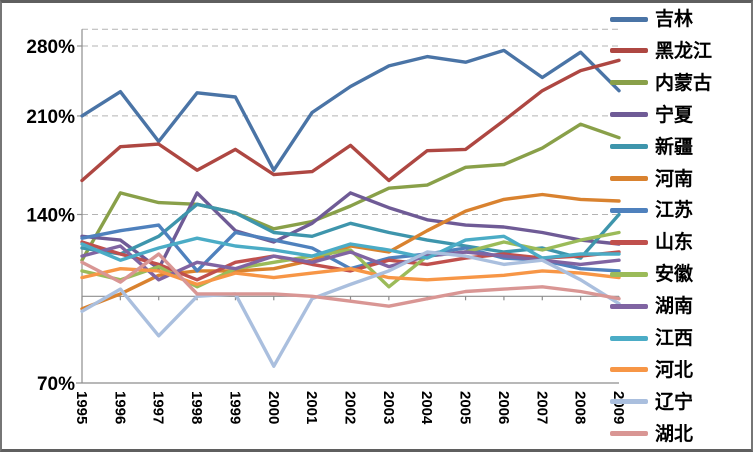  I want to click on legend-item-湖北: 湖北, so click(680, 433).